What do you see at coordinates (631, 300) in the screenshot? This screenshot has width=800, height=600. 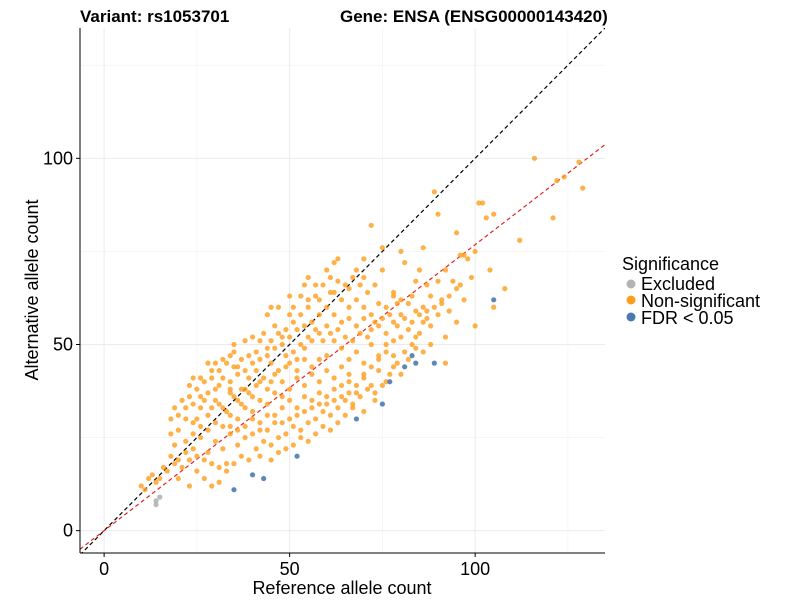 I see `legend-swatch-non-significant` at bounding box center [631, 300].